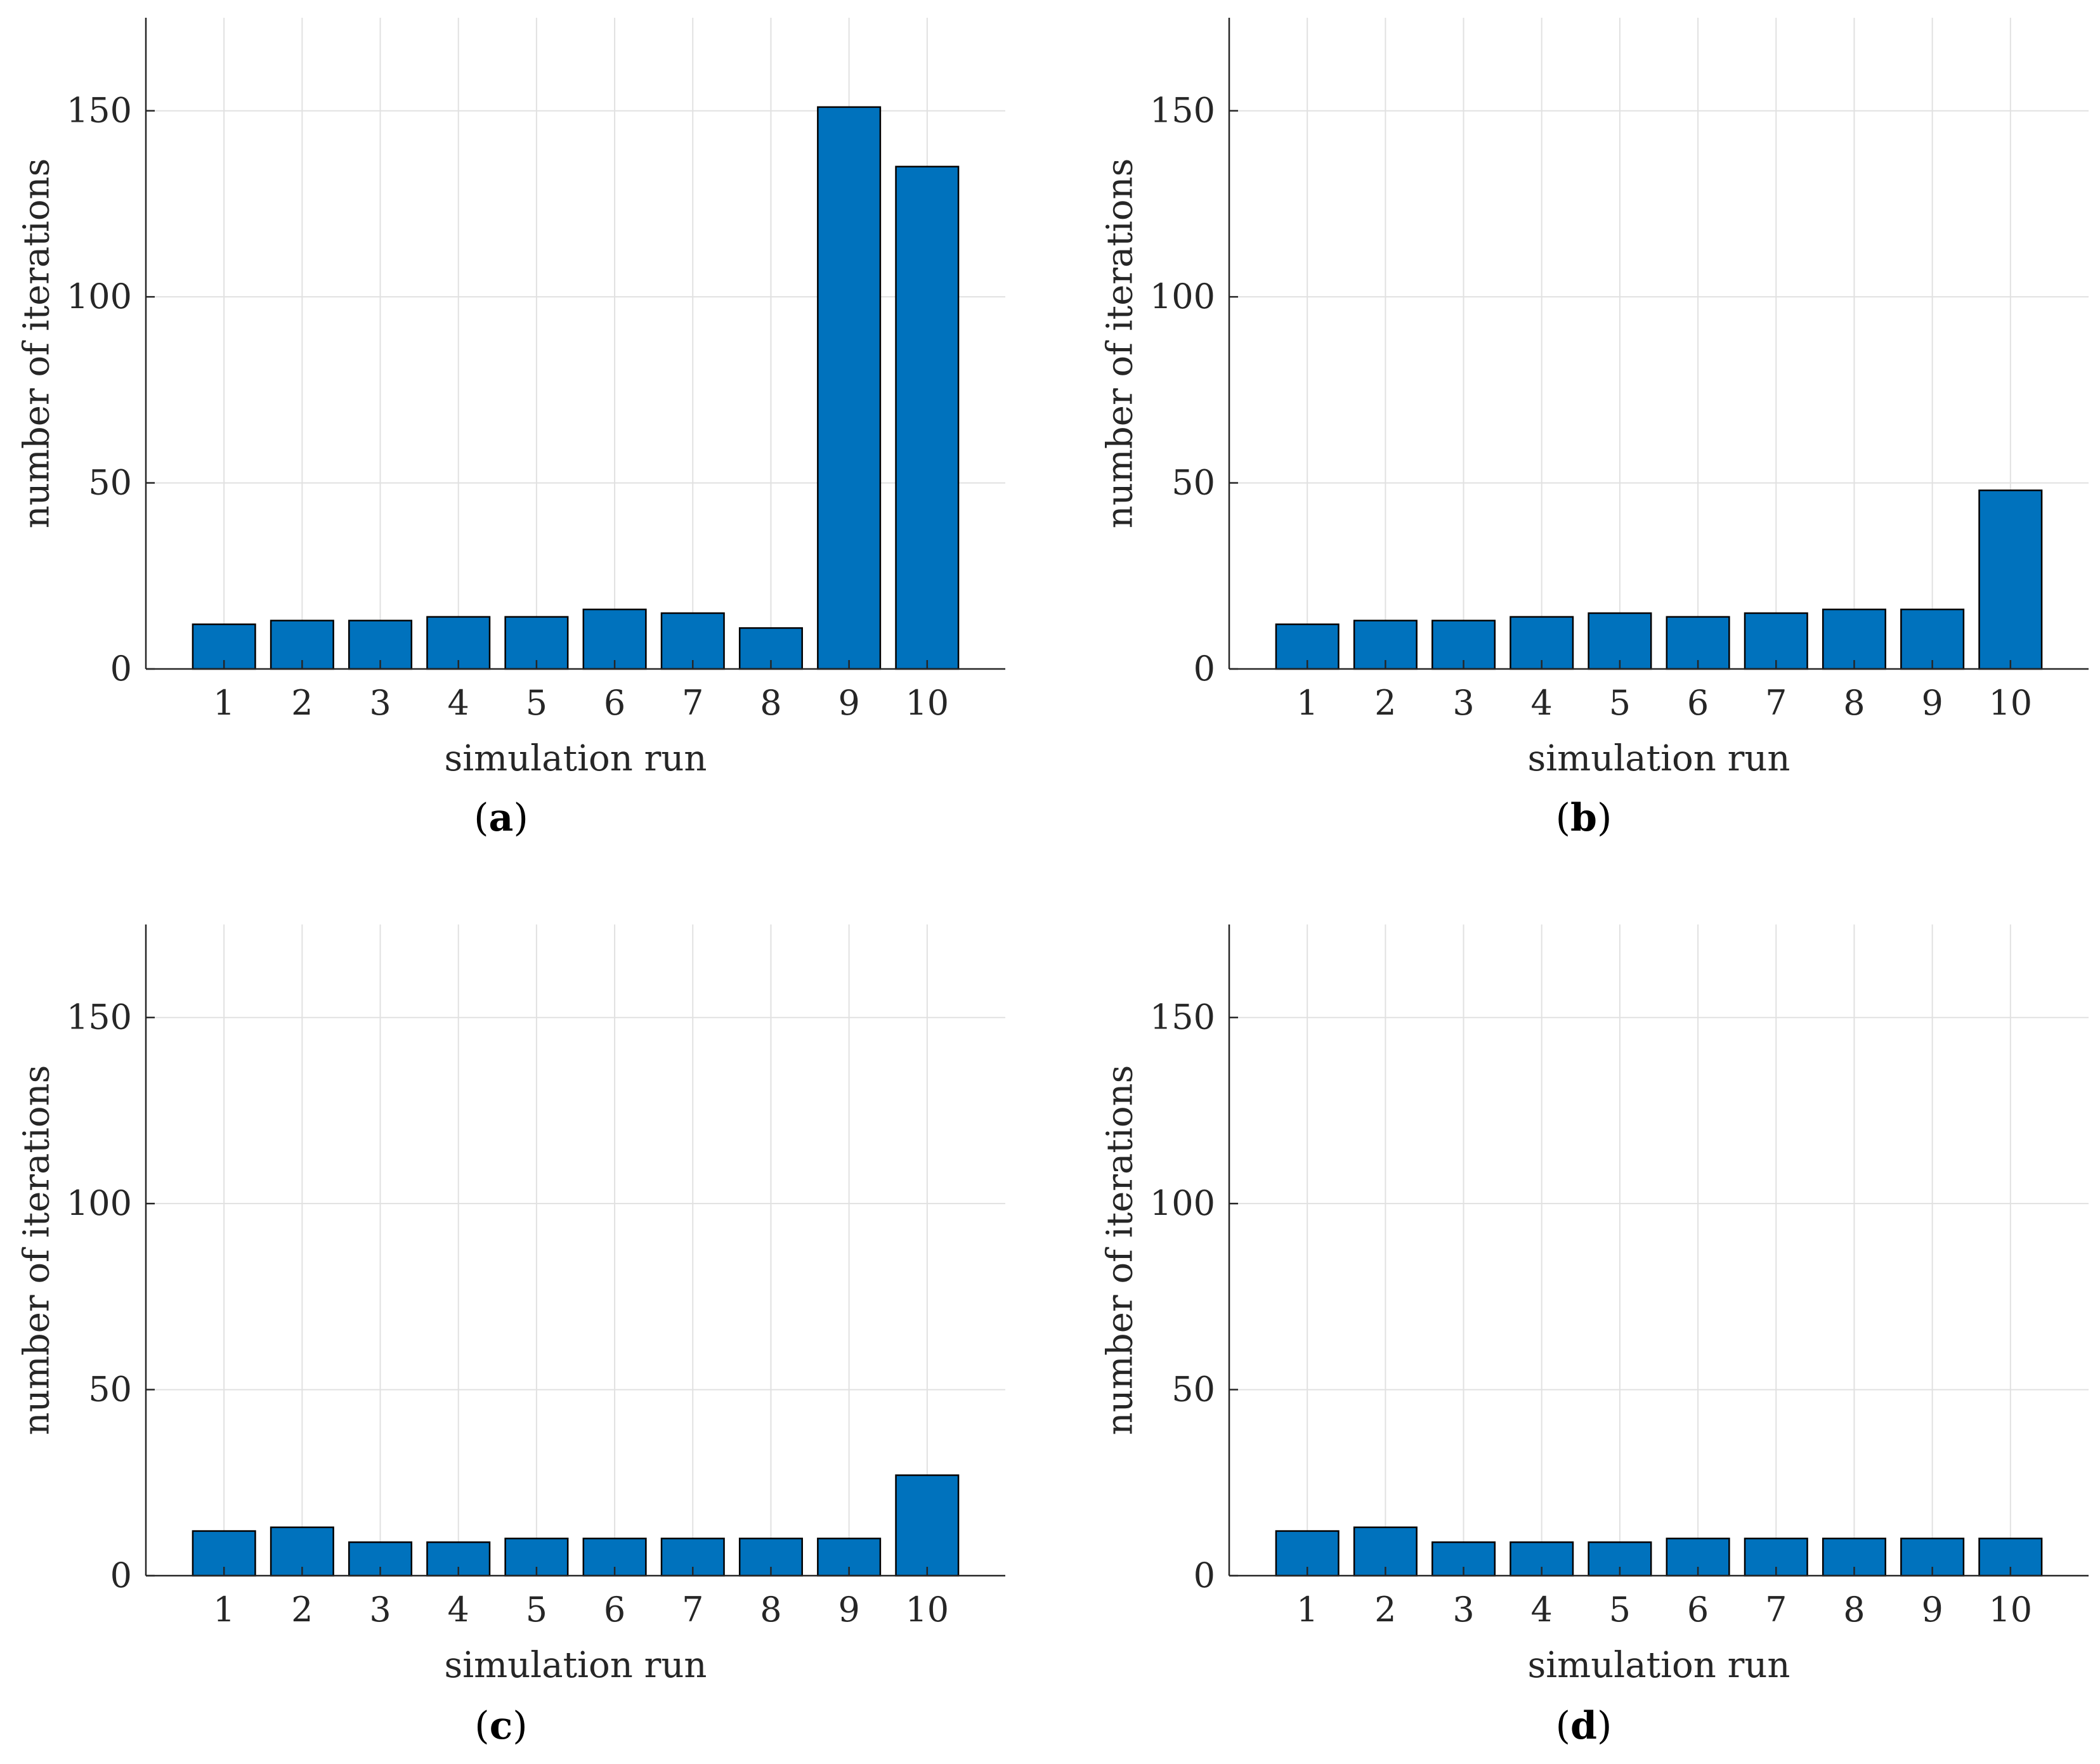  What do you see at coordinates (1584, 818) in the screenshot?
I see `panel-caption: (b)` at bounding box center [1584, 818].